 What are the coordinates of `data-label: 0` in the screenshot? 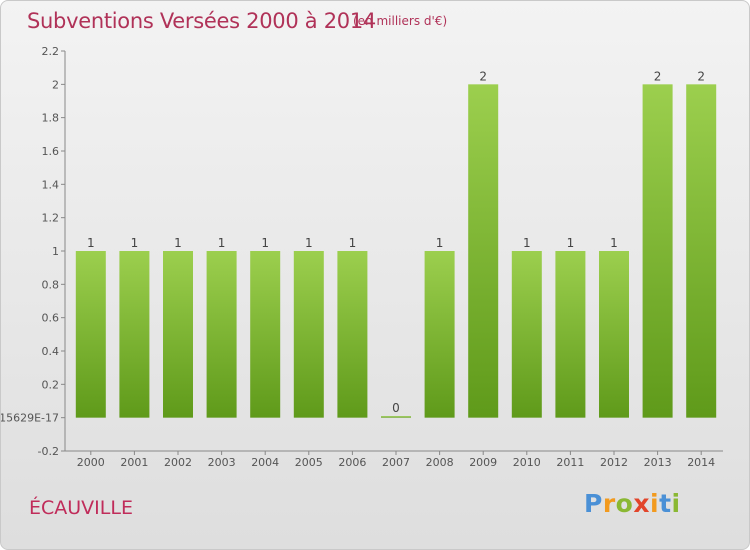 It's located at (396, 408).